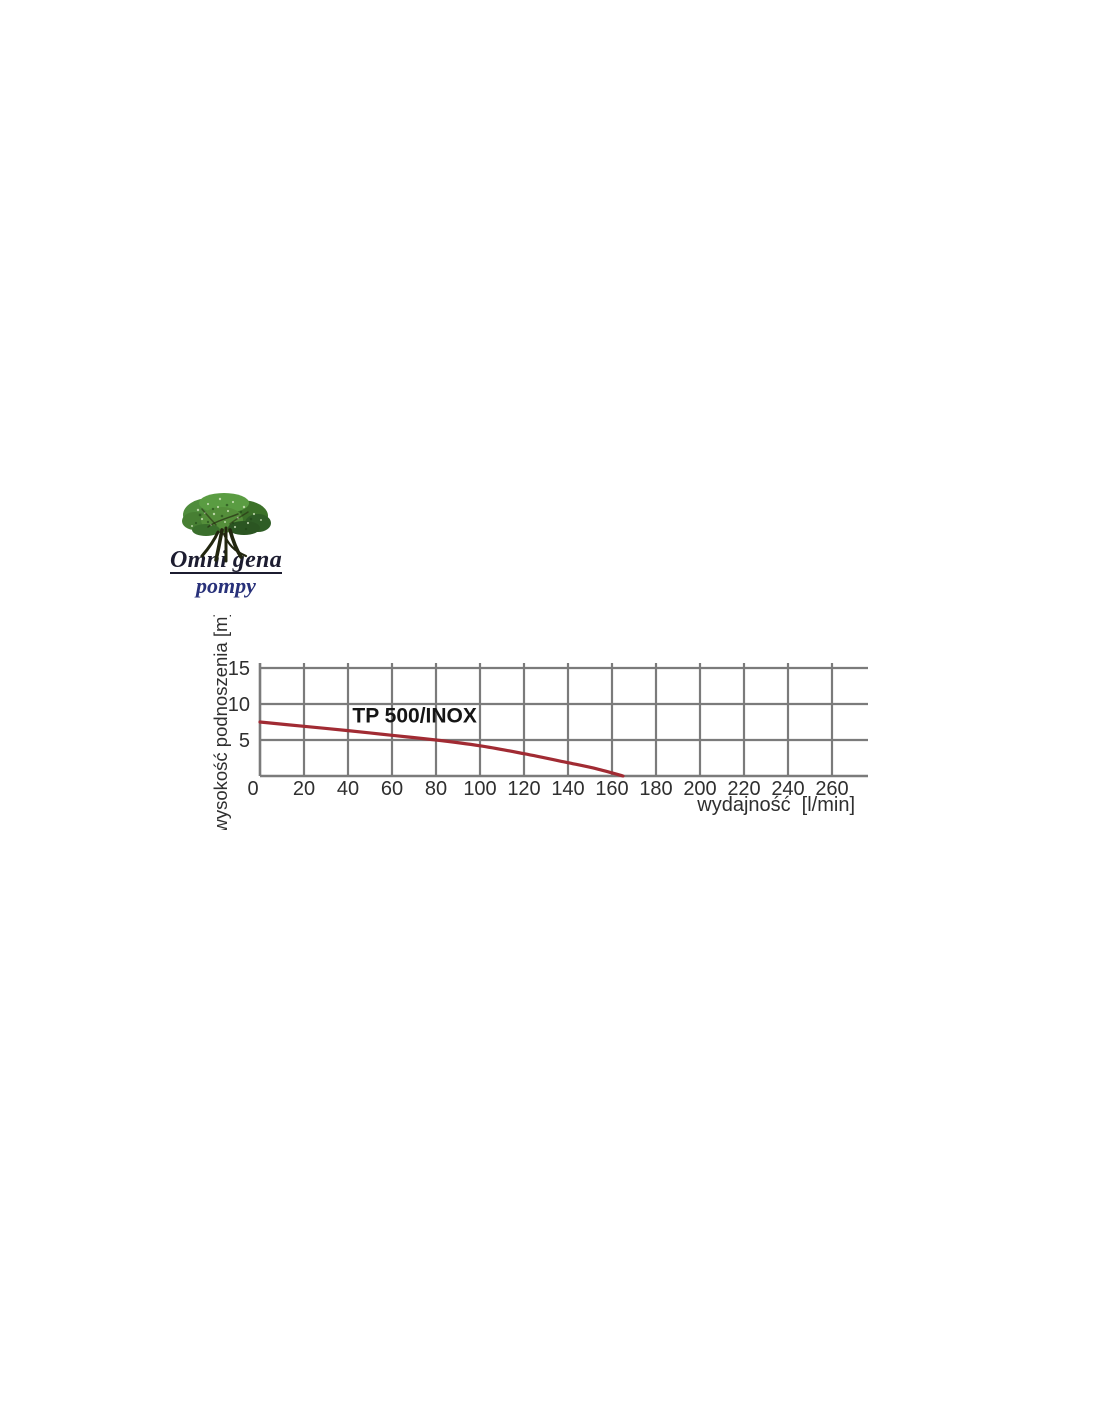 This screenshot has height=1422, width=1100. I want to click on logo-wordmark: Omni gena, so click(226, 560).